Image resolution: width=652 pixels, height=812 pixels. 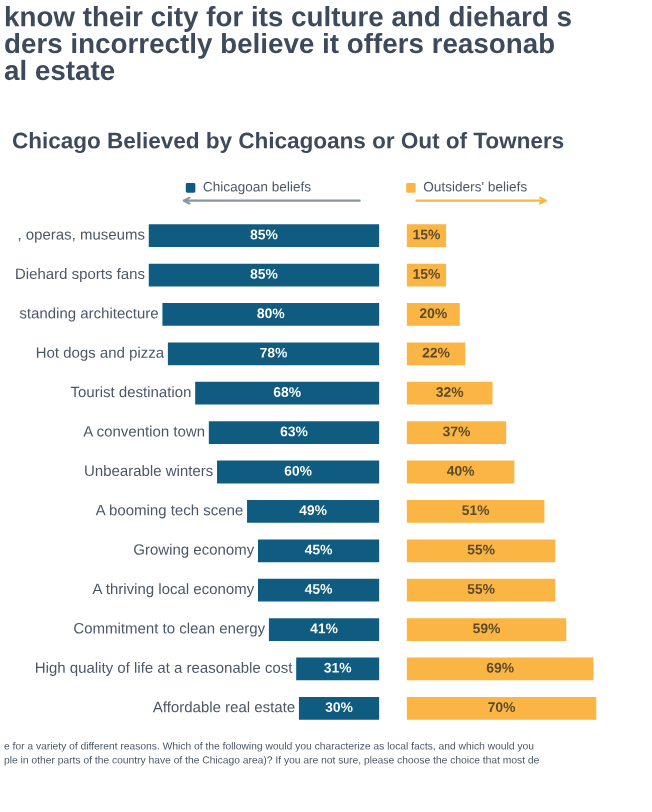 What do you see at coordinates (287, 43) in the screenshot?
I see `chart-title: know their city for its culture and diehard s ders incorrectly believe it offers reasonab al estate` at bounding box center [287, 43].